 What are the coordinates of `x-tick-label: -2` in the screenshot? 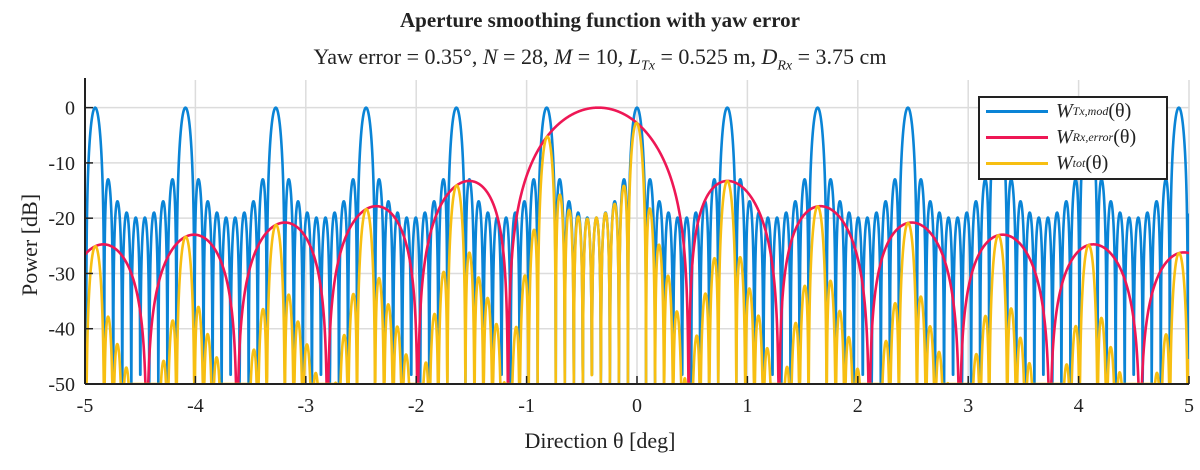 It's located at (416, 406).